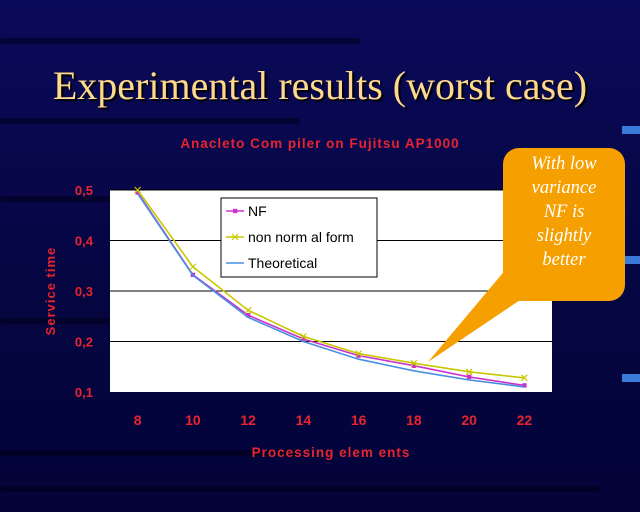 The width and height of the screenshot is (640, 512). I want to click on callout-text: With low variance NF is slightly better, so click(564, 212).